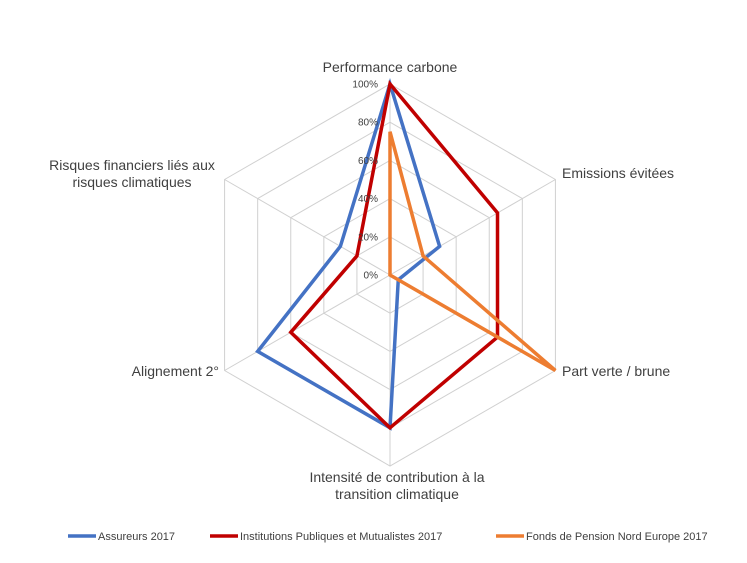 The width and height of the screenshot is (747, 563). I want to click on tick-label: 0%, so click(371, 276).